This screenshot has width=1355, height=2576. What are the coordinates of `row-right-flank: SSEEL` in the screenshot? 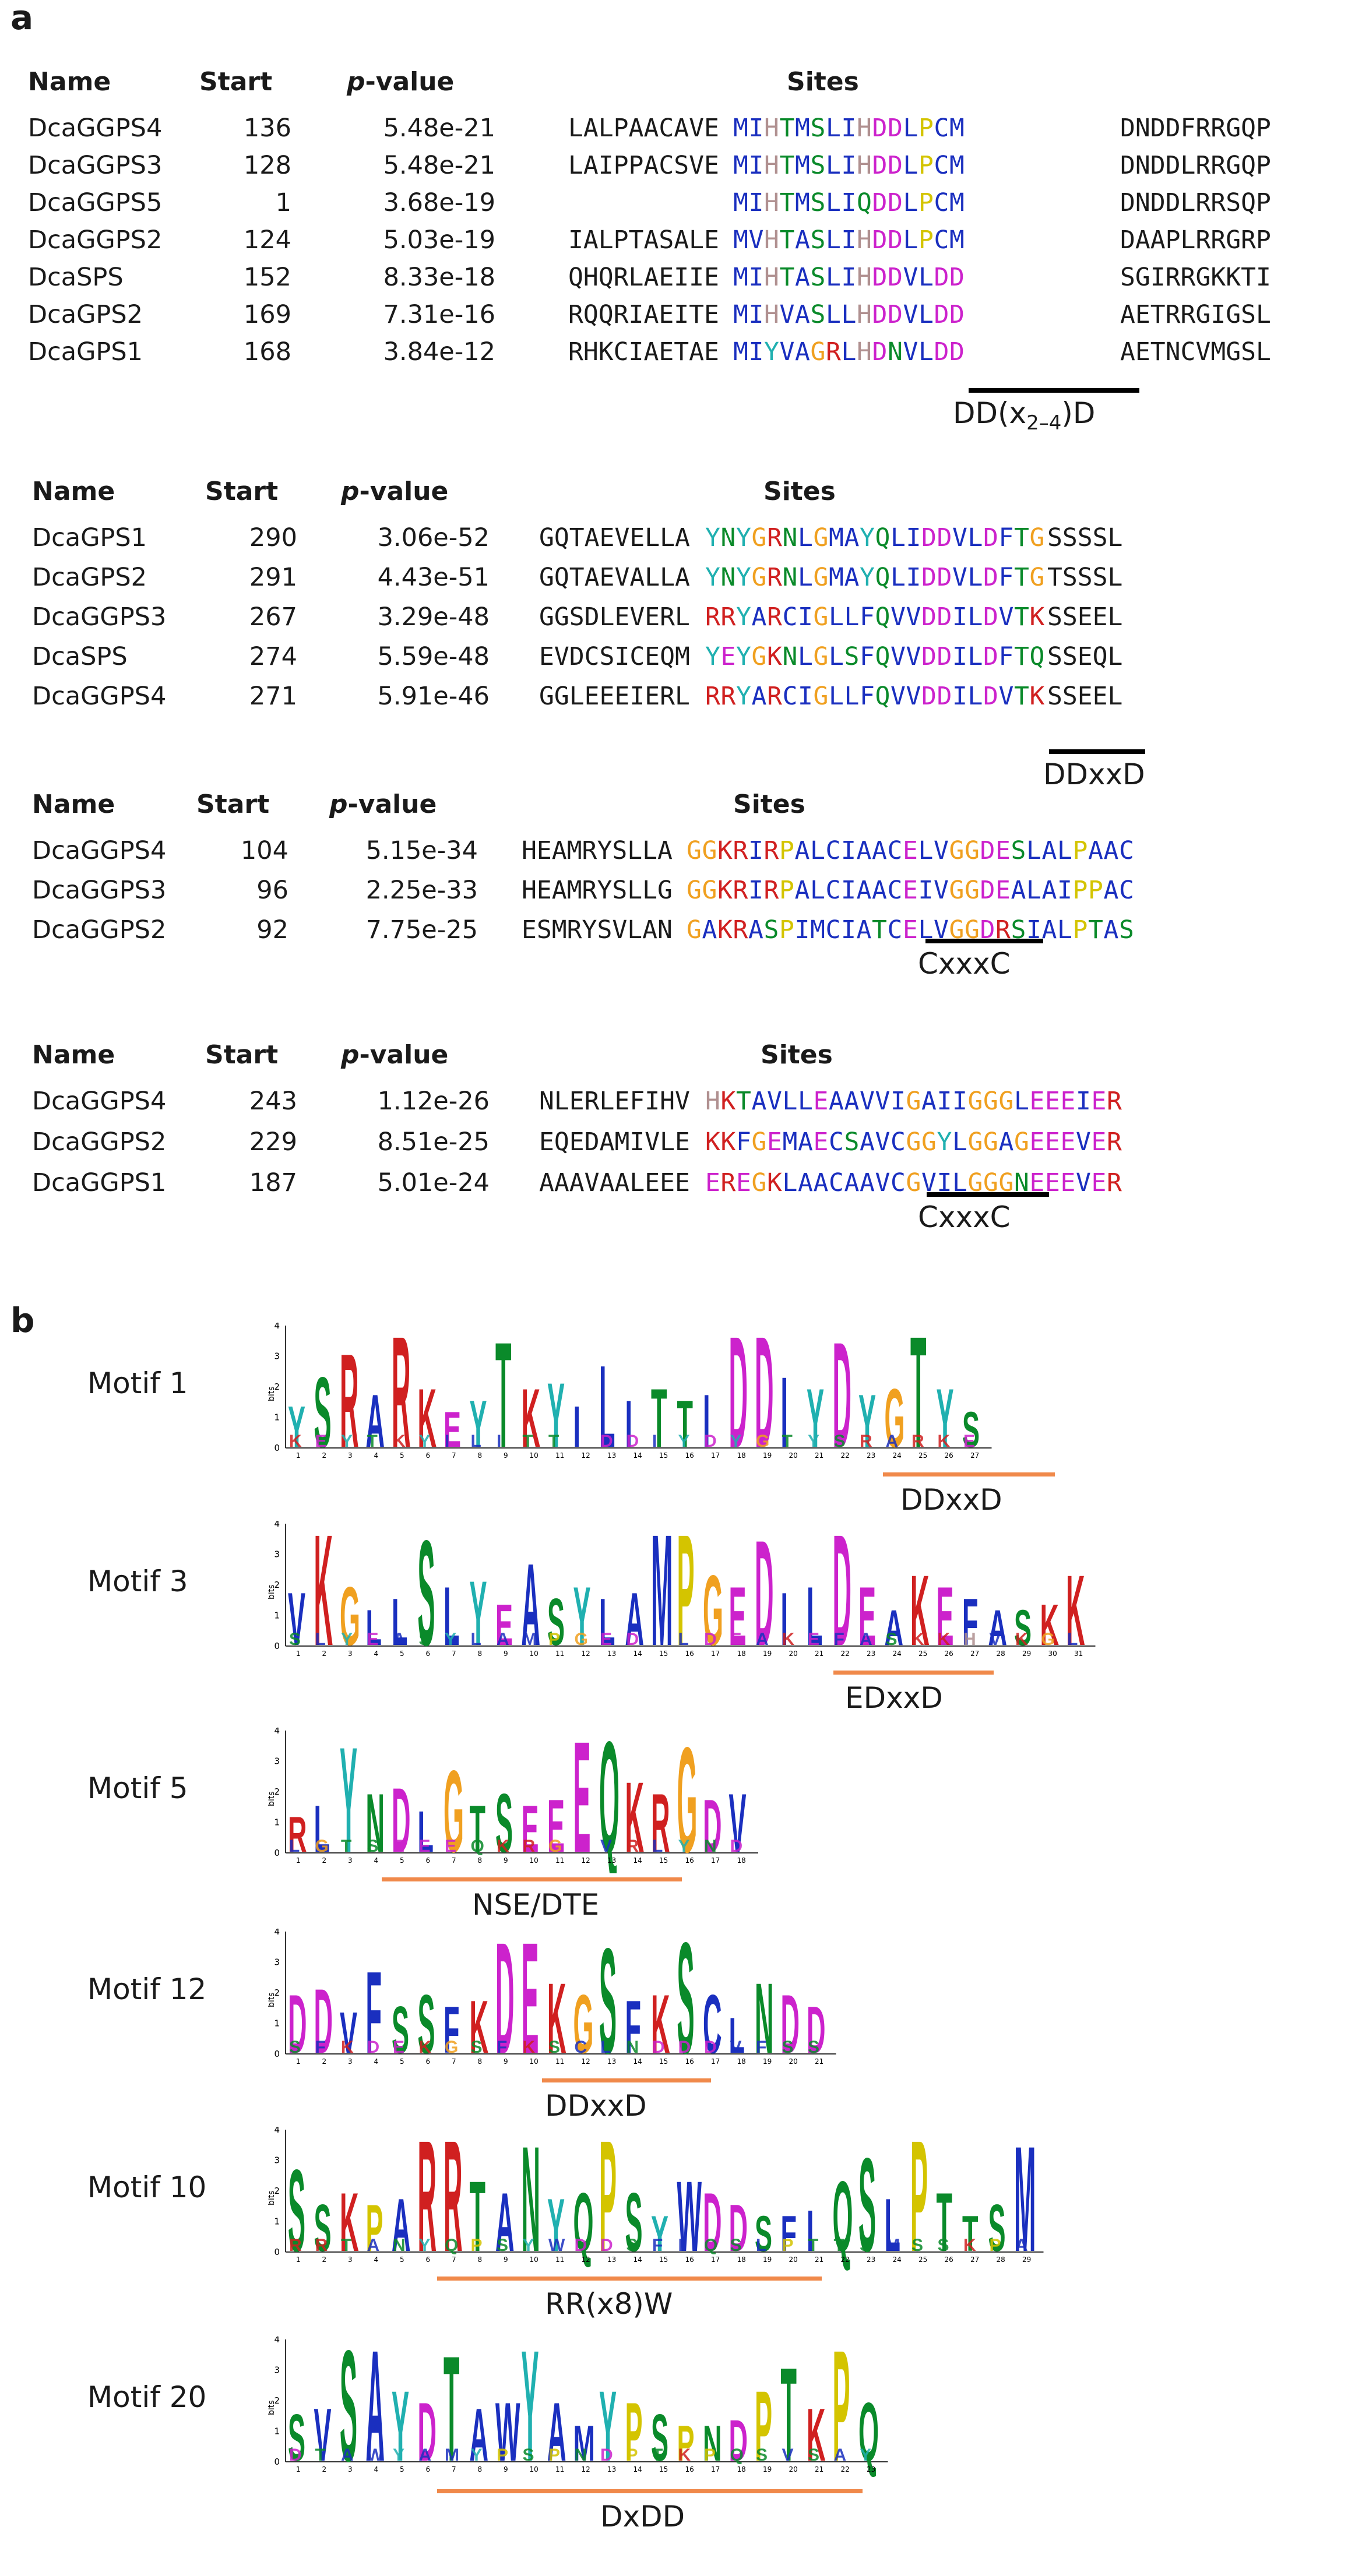 It's located at (1085, 617).